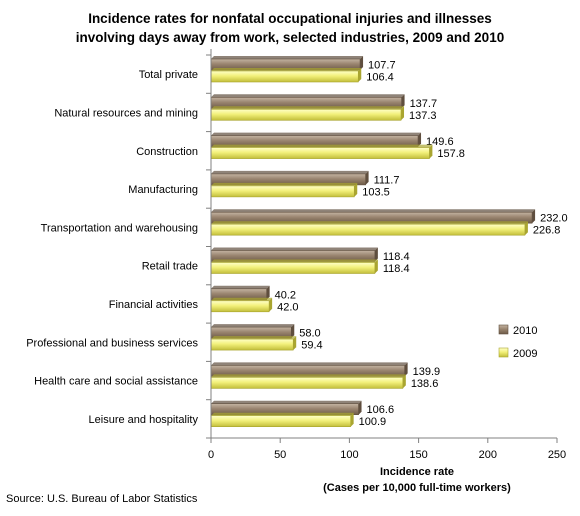  Describe the element at coordinates (525, 354) in the screenshot. I see `legend-label: 2009` at that location.